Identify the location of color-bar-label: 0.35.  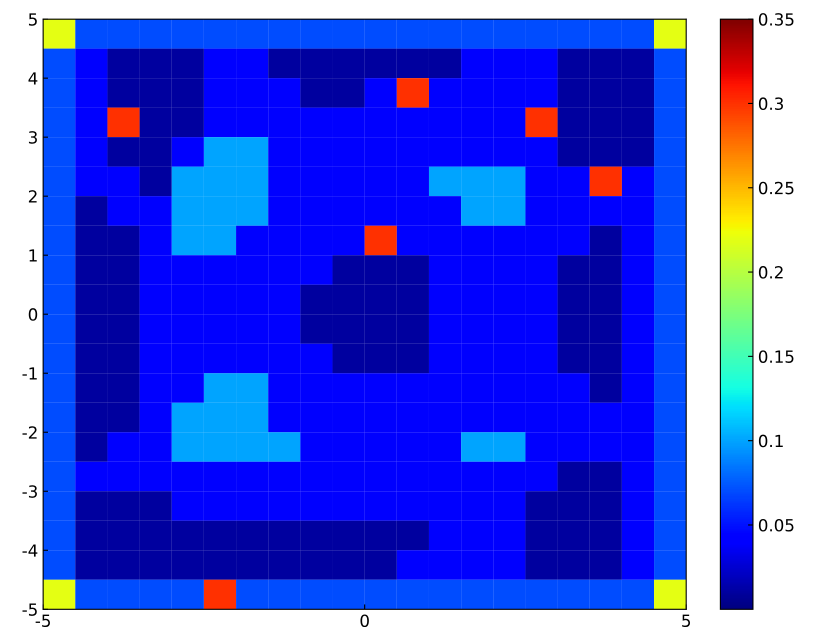
(776, 19).